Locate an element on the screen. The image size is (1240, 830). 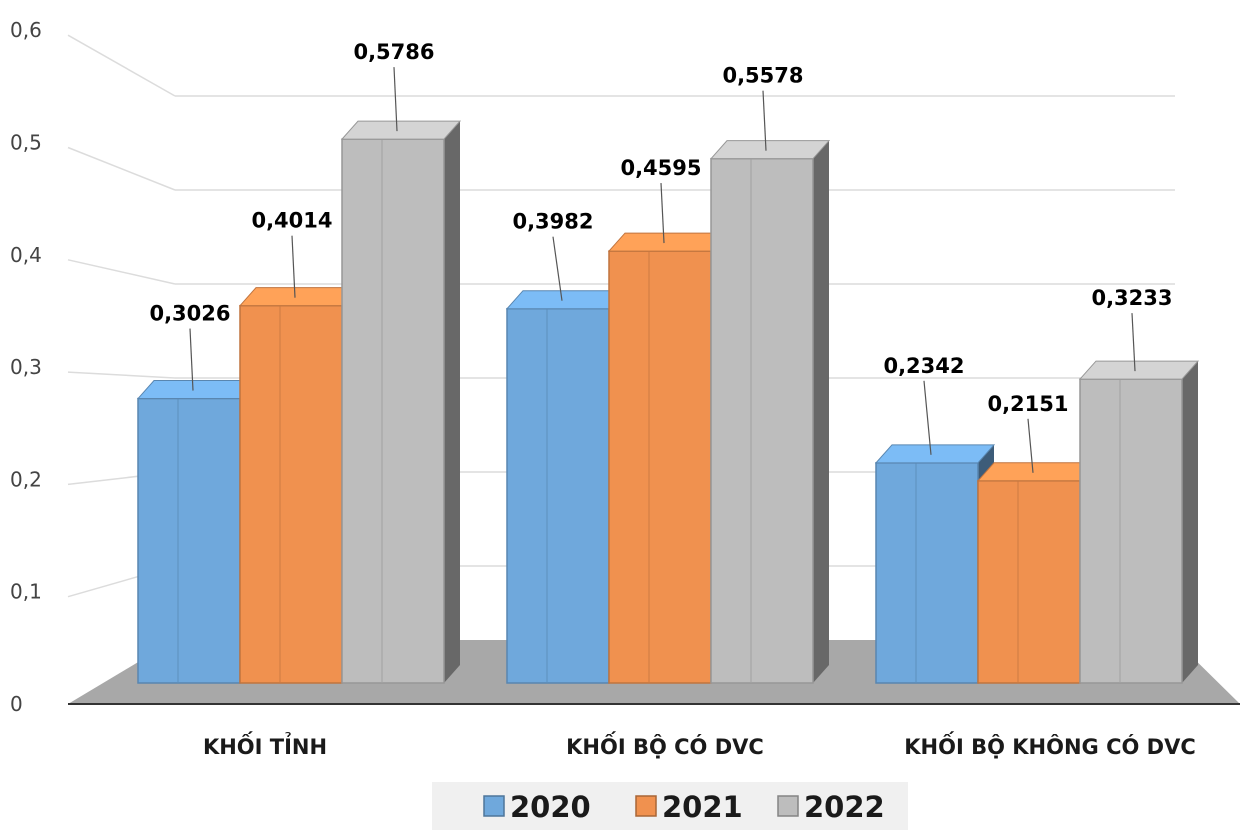
y-tick-label: 0,3 is located at coordinates (26, 367).